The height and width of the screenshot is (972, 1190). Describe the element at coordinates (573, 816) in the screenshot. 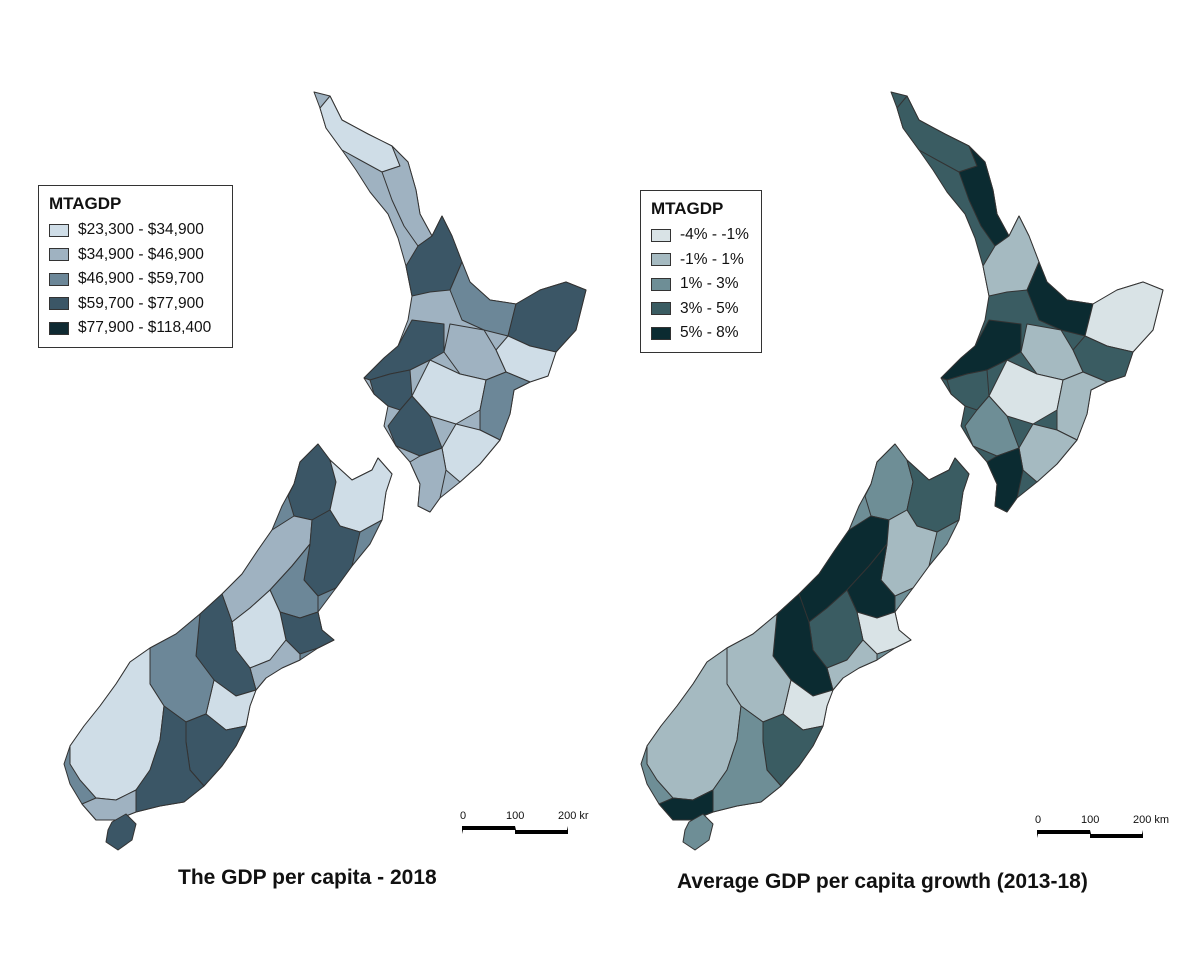

I see `scale-tick-label: 200 kr` at that location.